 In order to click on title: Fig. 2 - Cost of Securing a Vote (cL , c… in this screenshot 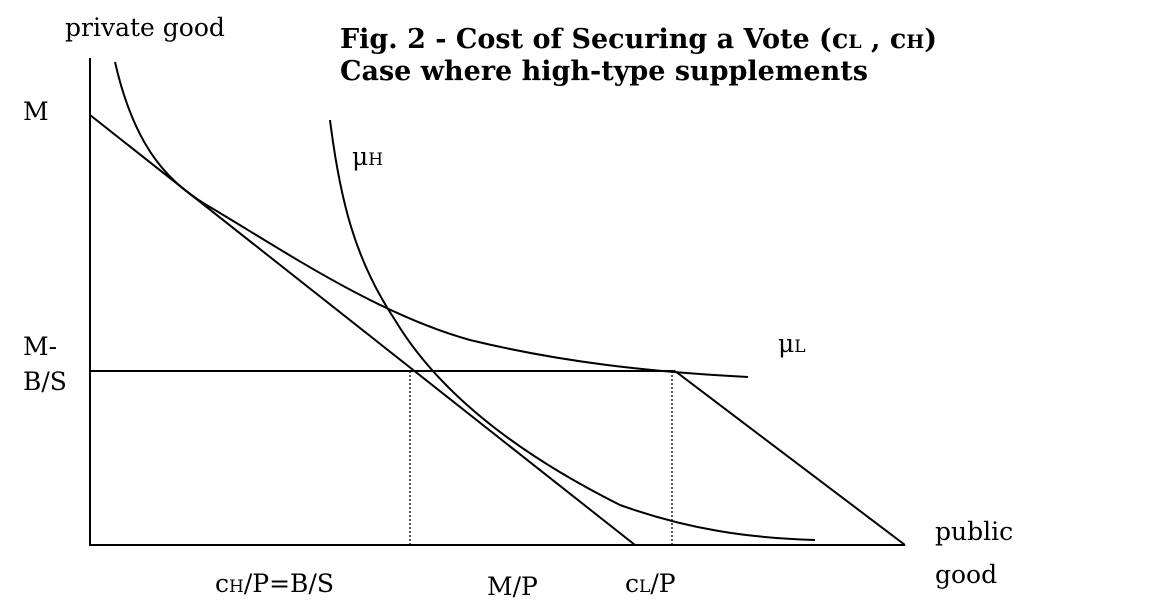, I will do `click(638, 39)`.